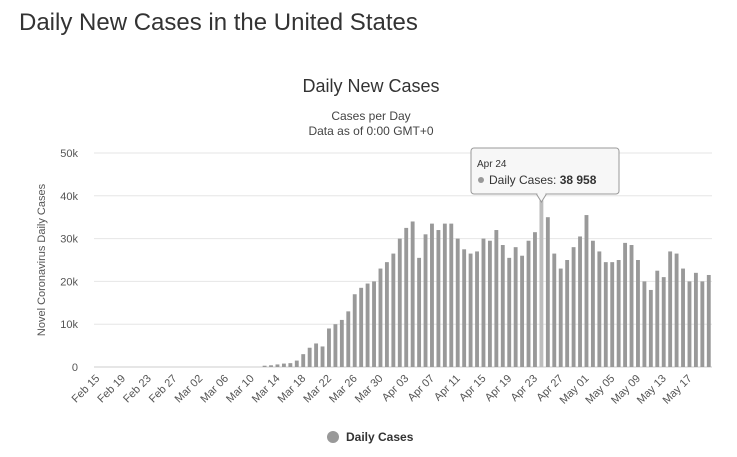 This screenshot has width=737, height=457. I want to click on x-tick-label: Mar 14, so click(266, 389).